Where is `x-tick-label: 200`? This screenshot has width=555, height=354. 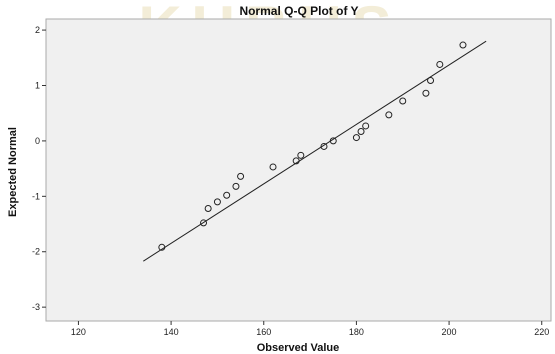
x-tick-label: 200 is located at coordinates (449, 332).